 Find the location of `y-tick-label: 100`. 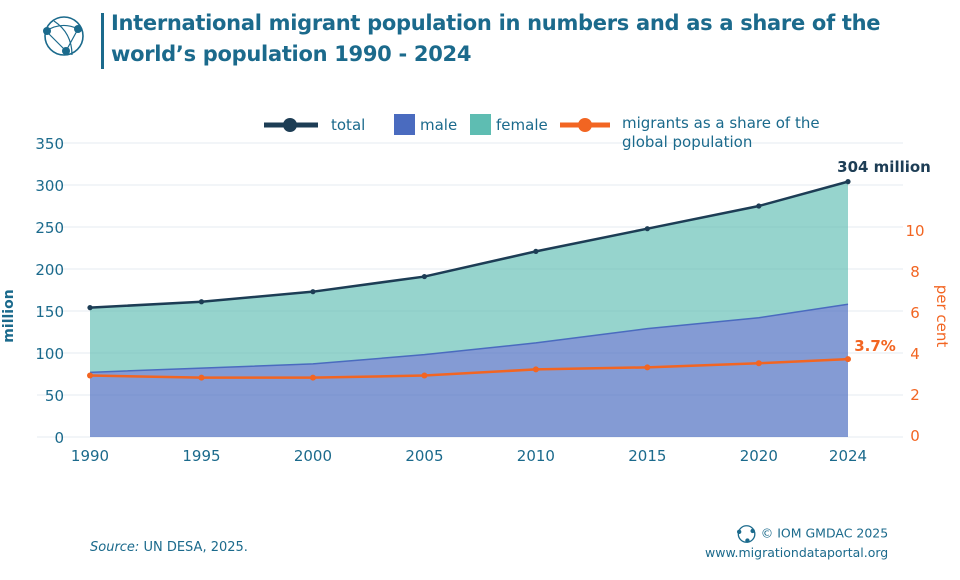

y-tick-label: 100 is located at coordinates (49, 354).